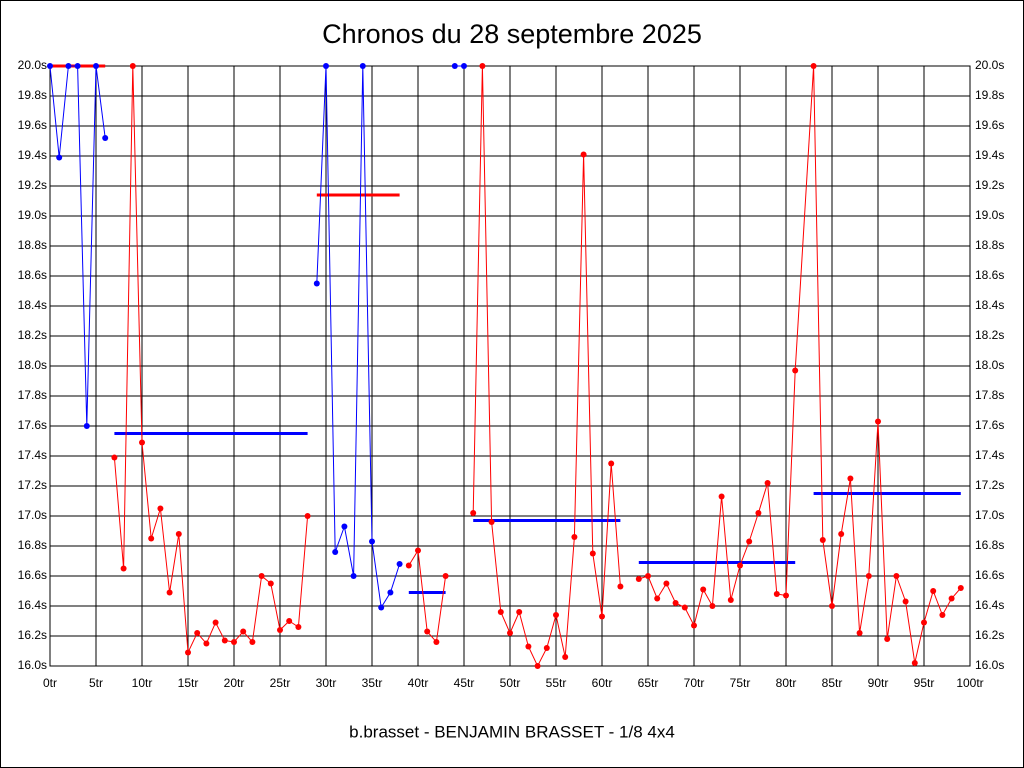 The height and width of the screenshot is (768, 1024). I want to click on y-tick-label: 18.6s, so click(32, 275).